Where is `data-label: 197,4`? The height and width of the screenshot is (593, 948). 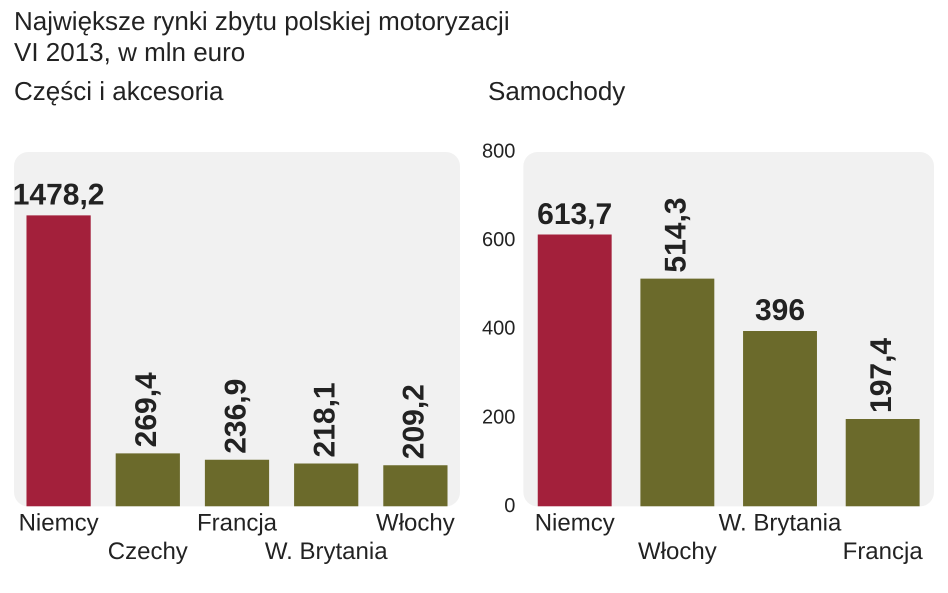 data-label: 197,4 is located at coordinates (881, 375).